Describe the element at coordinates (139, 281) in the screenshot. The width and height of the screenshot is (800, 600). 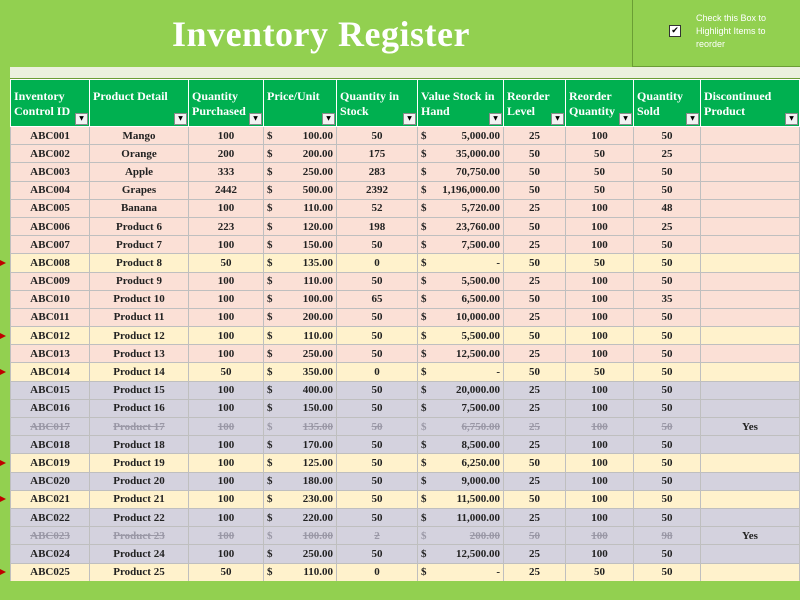
I see `cell-product: Product 9` at that location.